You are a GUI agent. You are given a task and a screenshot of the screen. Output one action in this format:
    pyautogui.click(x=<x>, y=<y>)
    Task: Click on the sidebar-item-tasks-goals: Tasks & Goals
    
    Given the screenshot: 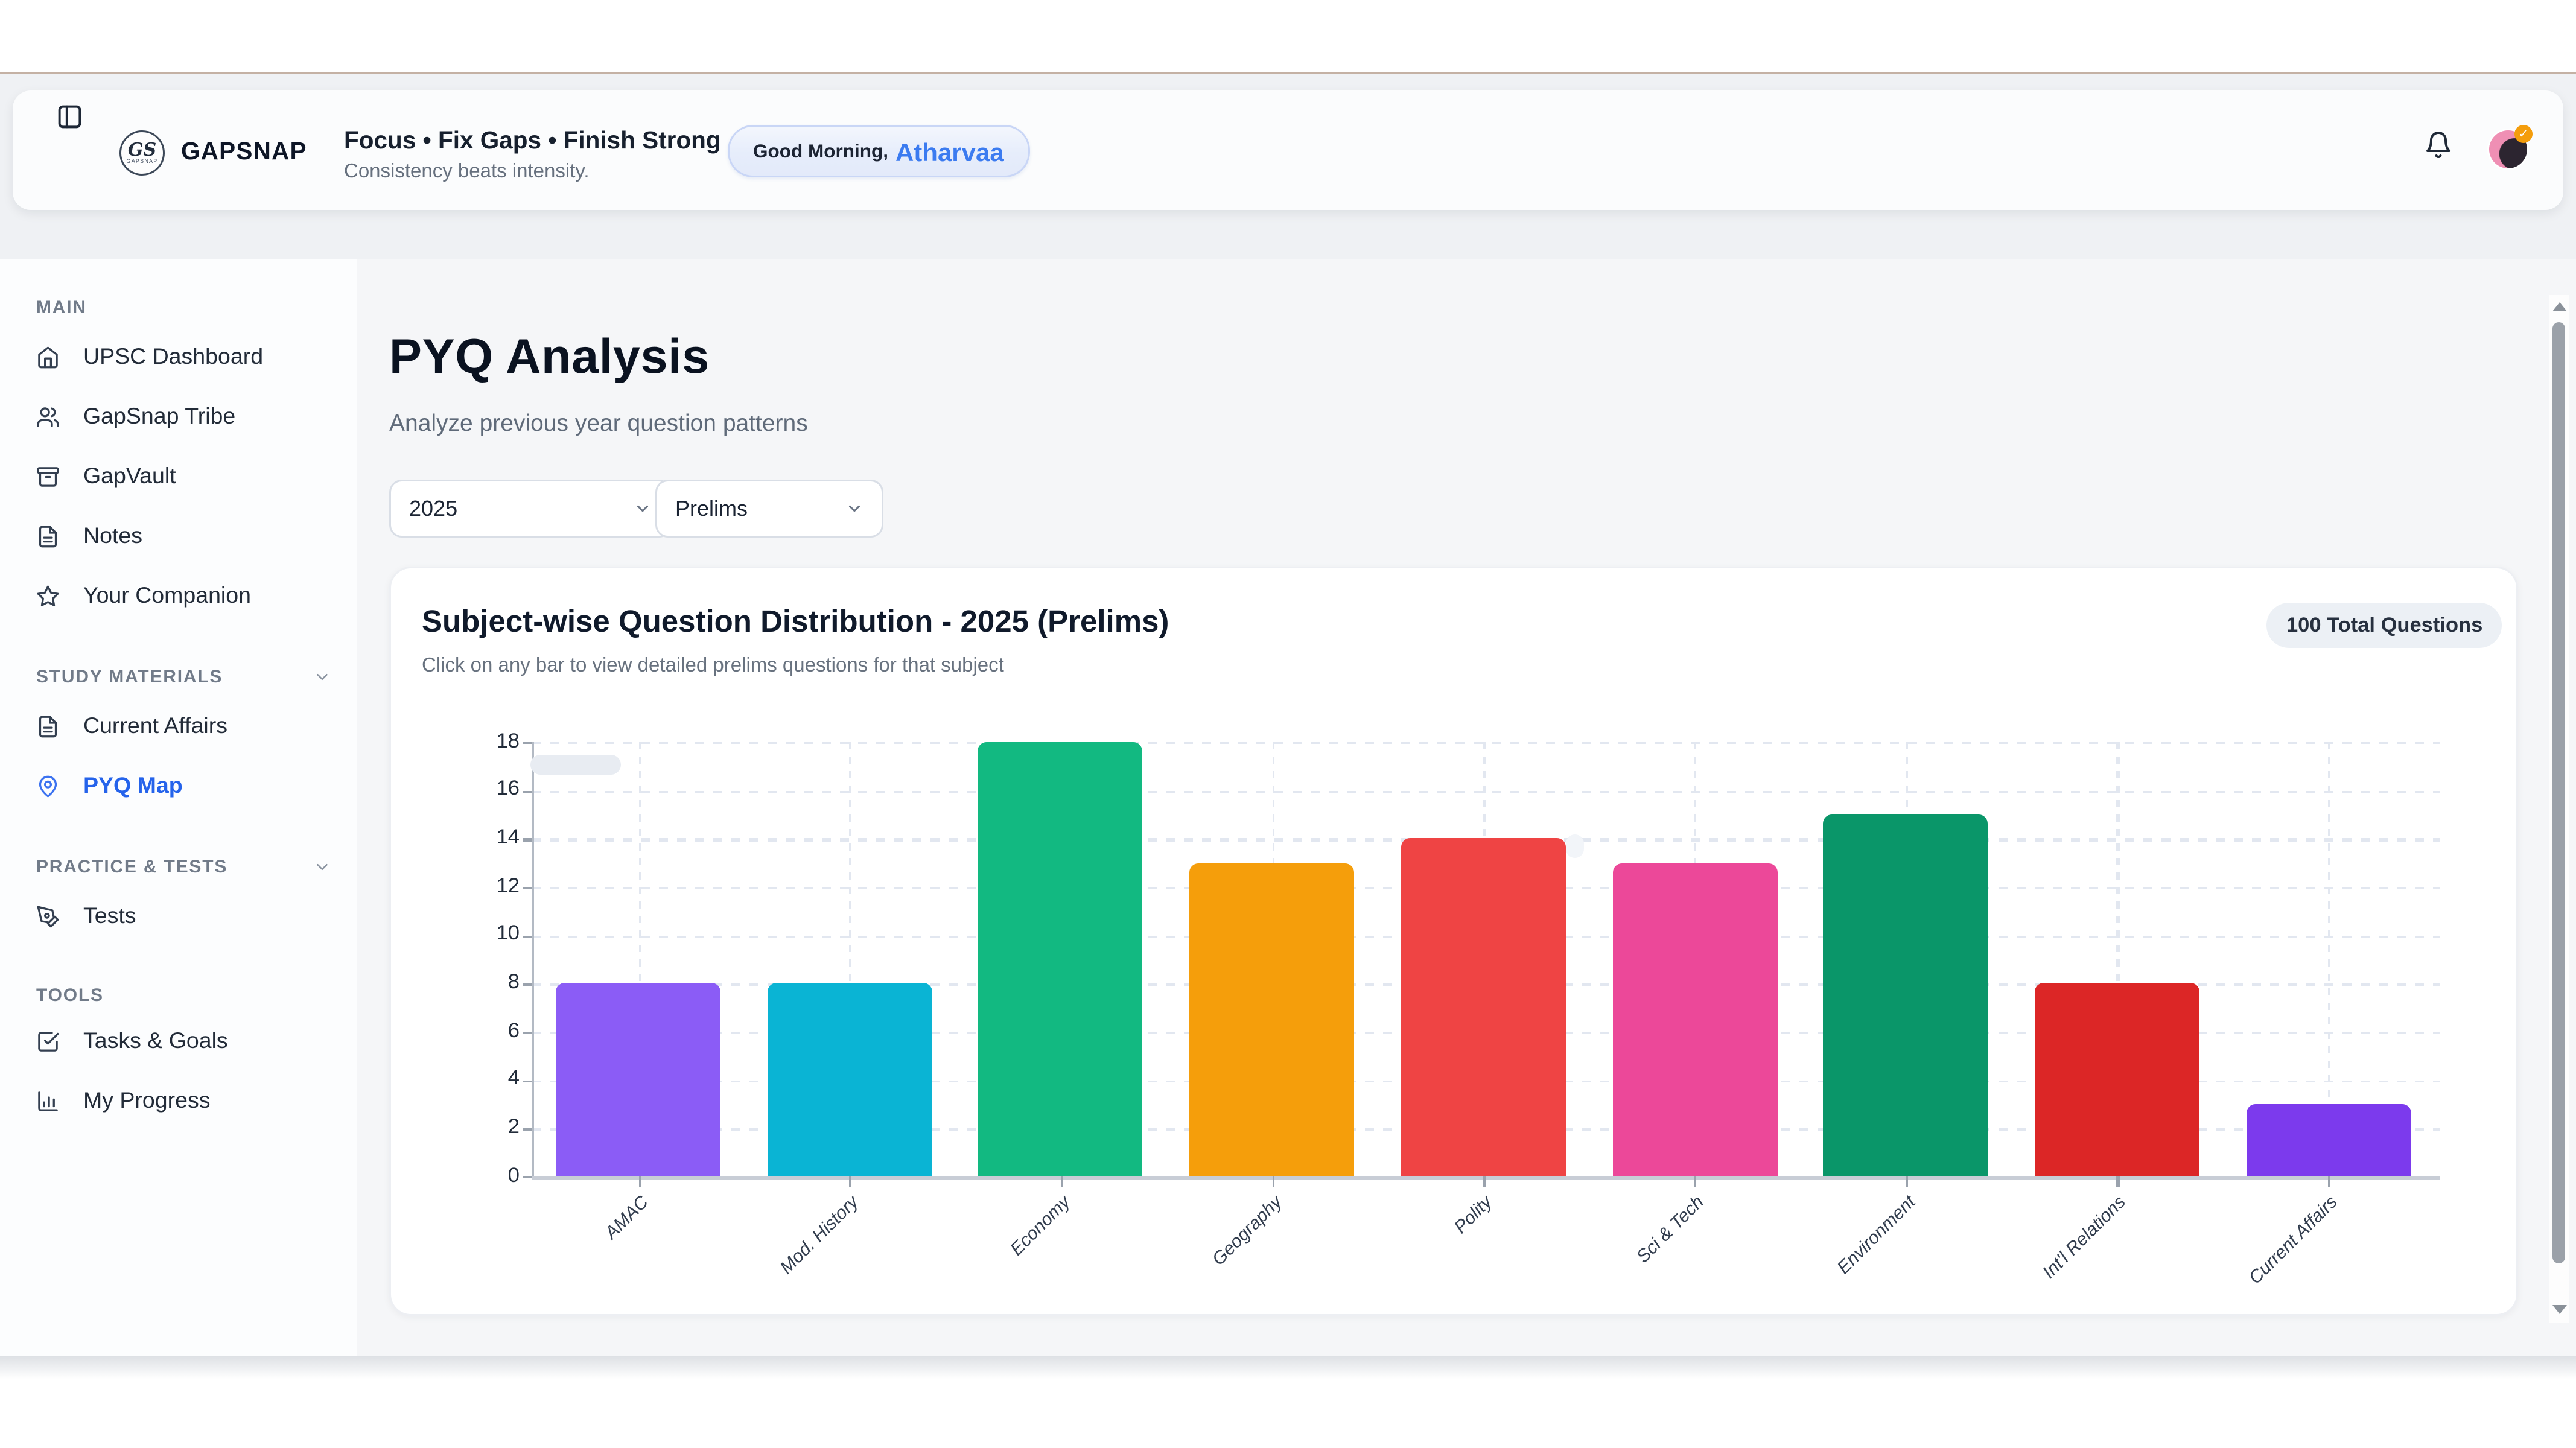 What is the action you would take?
    pyautogui.click(x=188, y=1040)
    